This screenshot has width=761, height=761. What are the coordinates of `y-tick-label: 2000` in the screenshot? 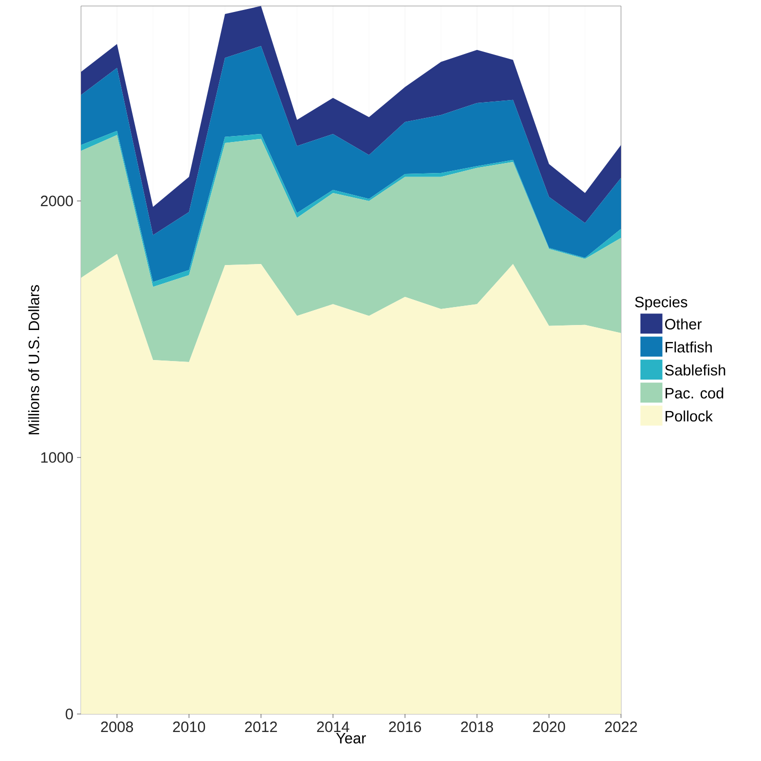 It's located at (56, 201).